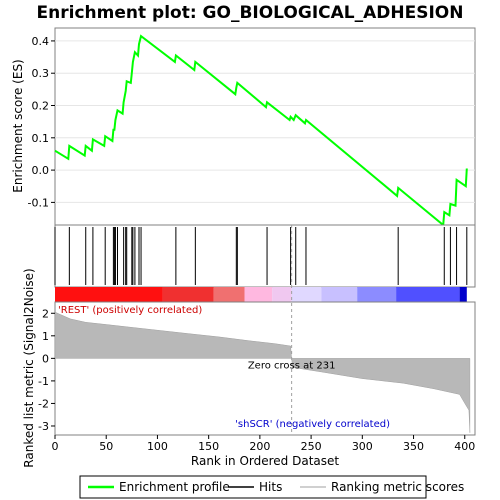 This screenshot has width=500, height=500. Describe the element at coordinates (41, 138) in the screenshot. I see `es-tick-label: 0.1` at that location.